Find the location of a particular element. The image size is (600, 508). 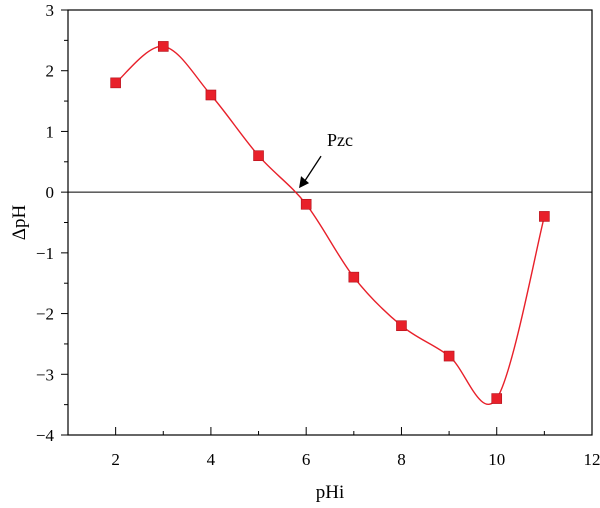

y-tick-label: −2 is located at coordinates (45, 314).